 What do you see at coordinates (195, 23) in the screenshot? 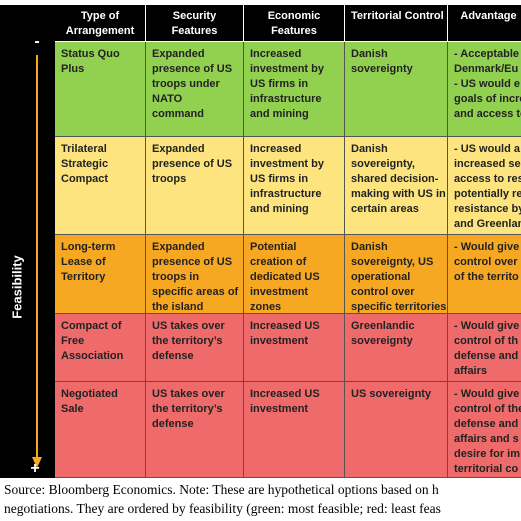
I see `header-cell: Security Features` at bounding box center [195, 23].